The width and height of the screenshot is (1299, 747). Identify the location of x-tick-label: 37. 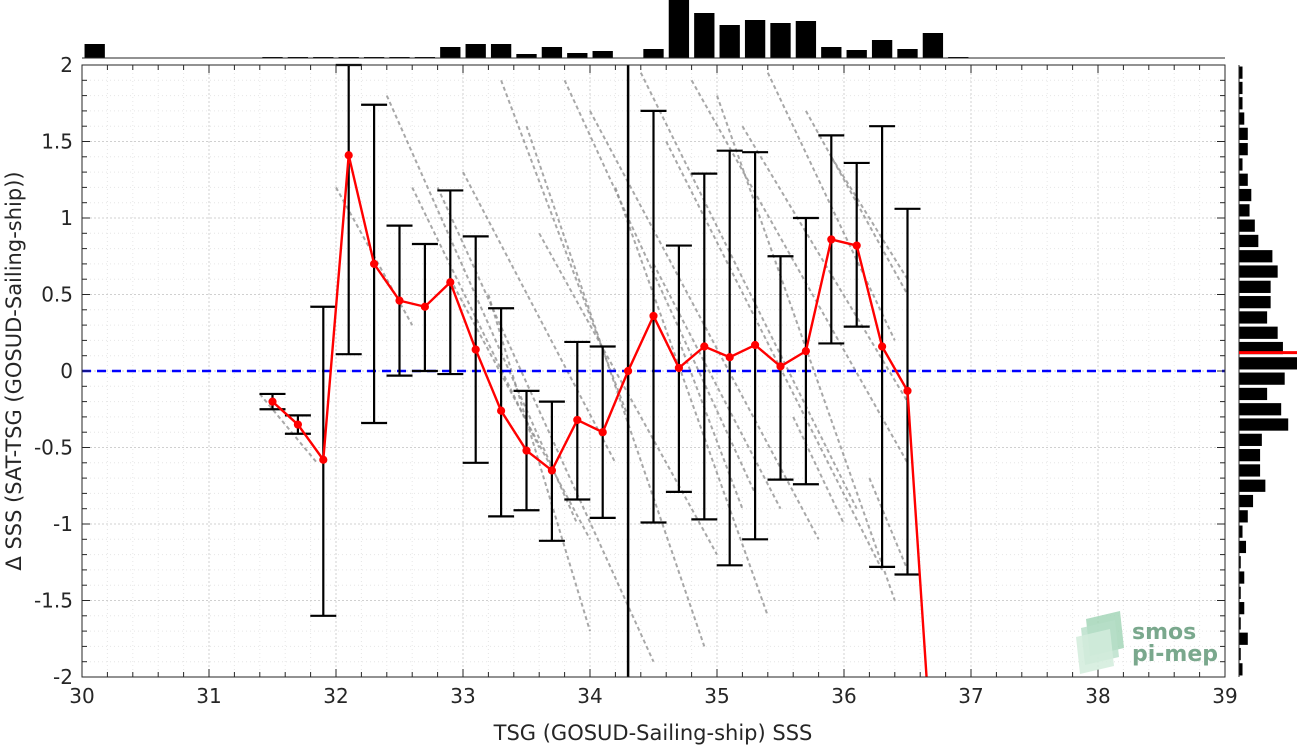
(970, 696).